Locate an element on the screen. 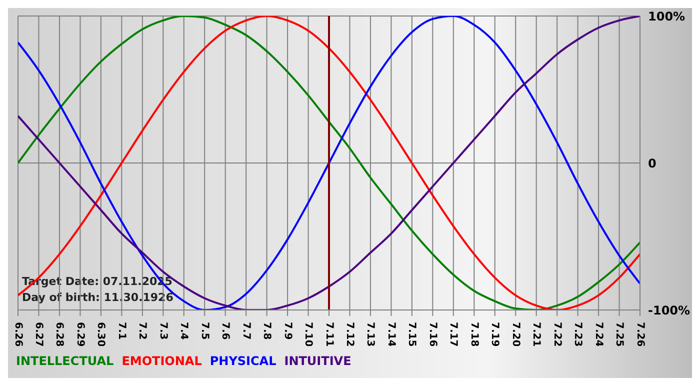 This screenshot has width=700, height=380. x-tick-label: 7.15 is located at coordinates (412, 334).